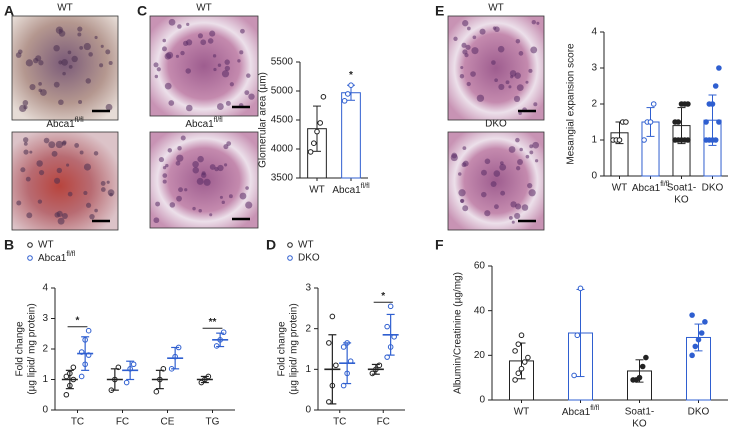 The height and width of the screenshot is (448, 739). Describe the element at coordinates (65, 8) in the screenshot. I see `image-label: WT` at that location.